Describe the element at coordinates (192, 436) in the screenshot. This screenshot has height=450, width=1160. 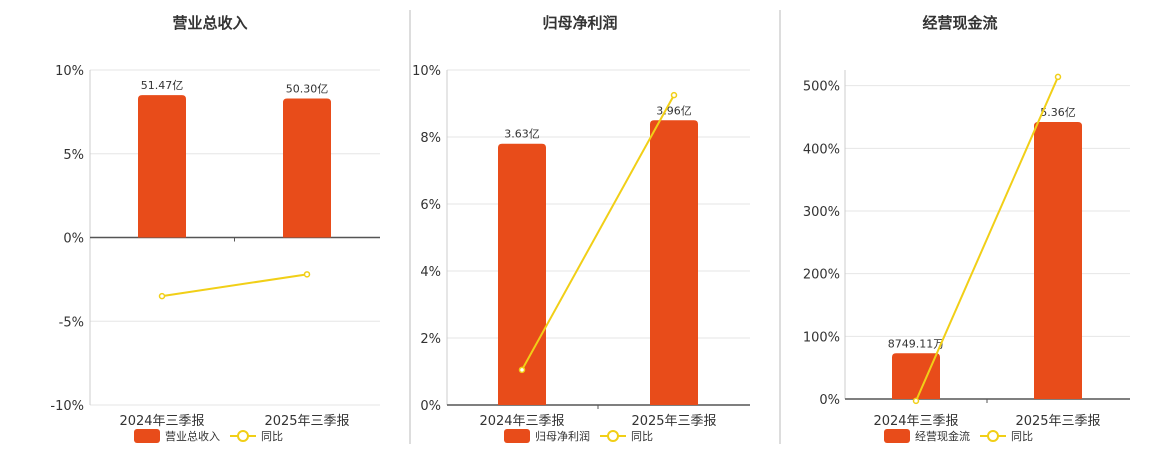
I see `legend-label-bar: 营业总收入` at that location.